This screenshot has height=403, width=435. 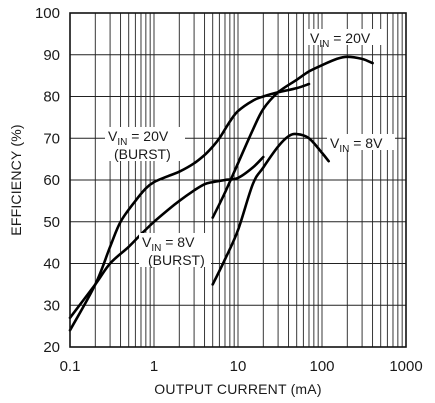 What do you see at coordinates (51, 138) in the screenshot?
I see `y-tick-label: 70` at bounding box center [51, 138].